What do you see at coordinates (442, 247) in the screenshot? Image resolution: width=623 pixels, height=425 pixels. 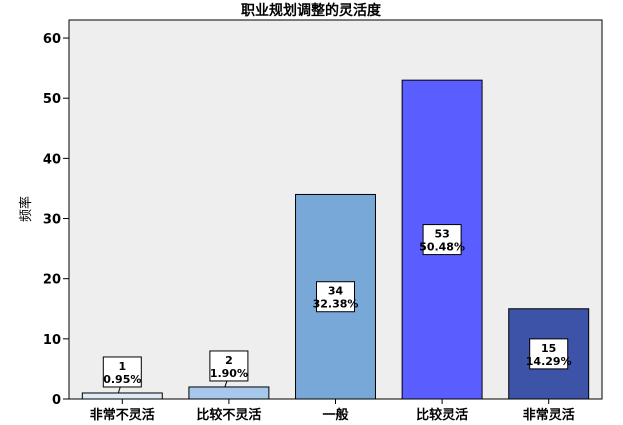 I see `data-label-percent: 50.48%` at bounding box center [442, 247].